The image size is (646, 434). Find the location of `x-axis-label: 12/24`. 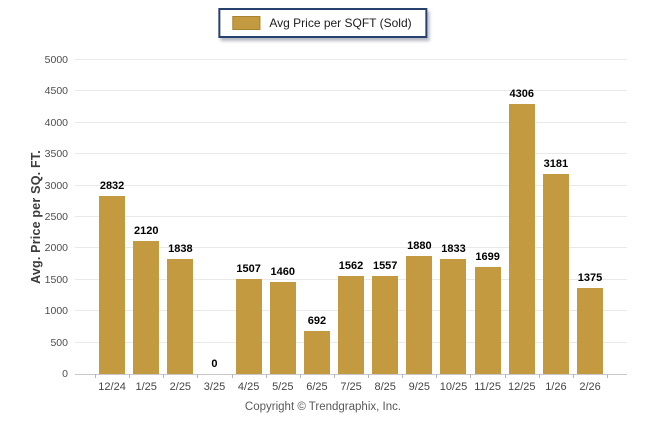

x-axis-label: 12/24 is located at coordinates (112, 387).